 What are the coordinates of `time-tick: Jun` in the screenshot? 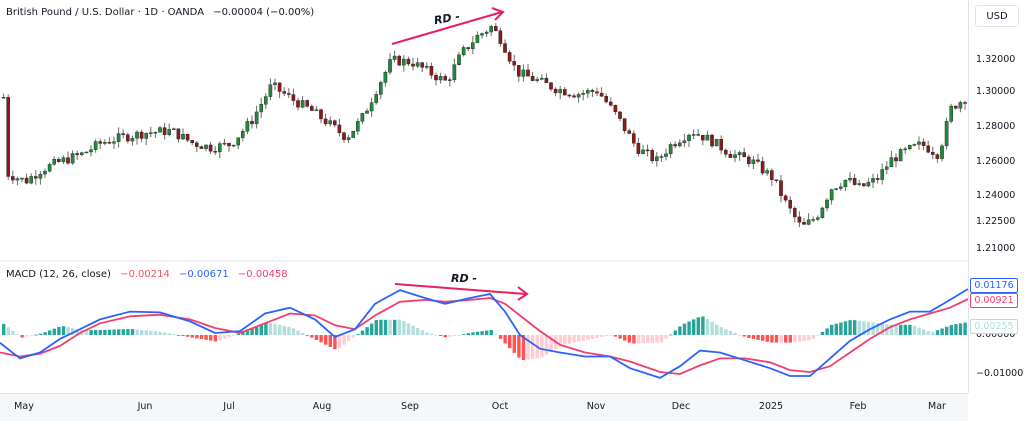 It's located at (145, 406).